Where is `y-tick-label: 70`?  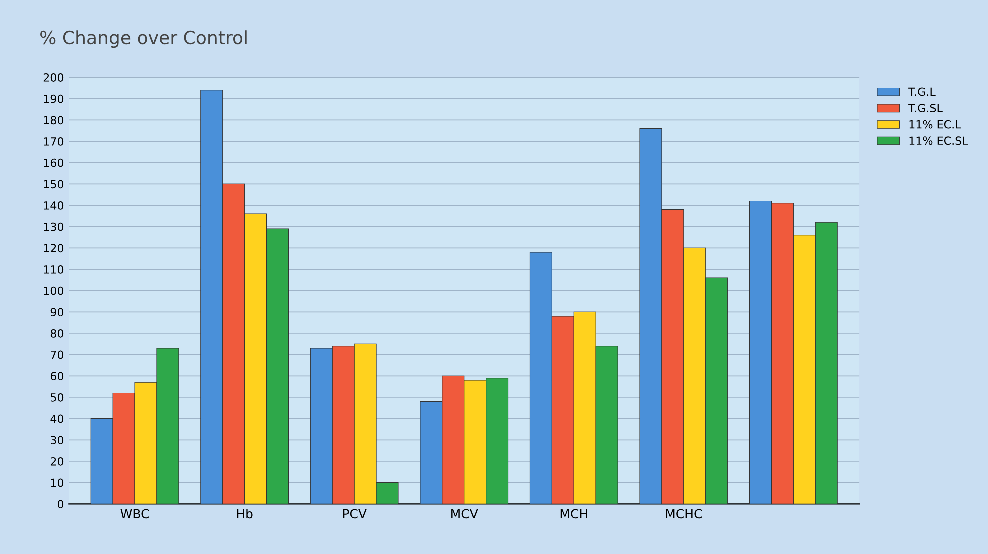 y-tick-label: 70 is located at coordinates (57, 355).